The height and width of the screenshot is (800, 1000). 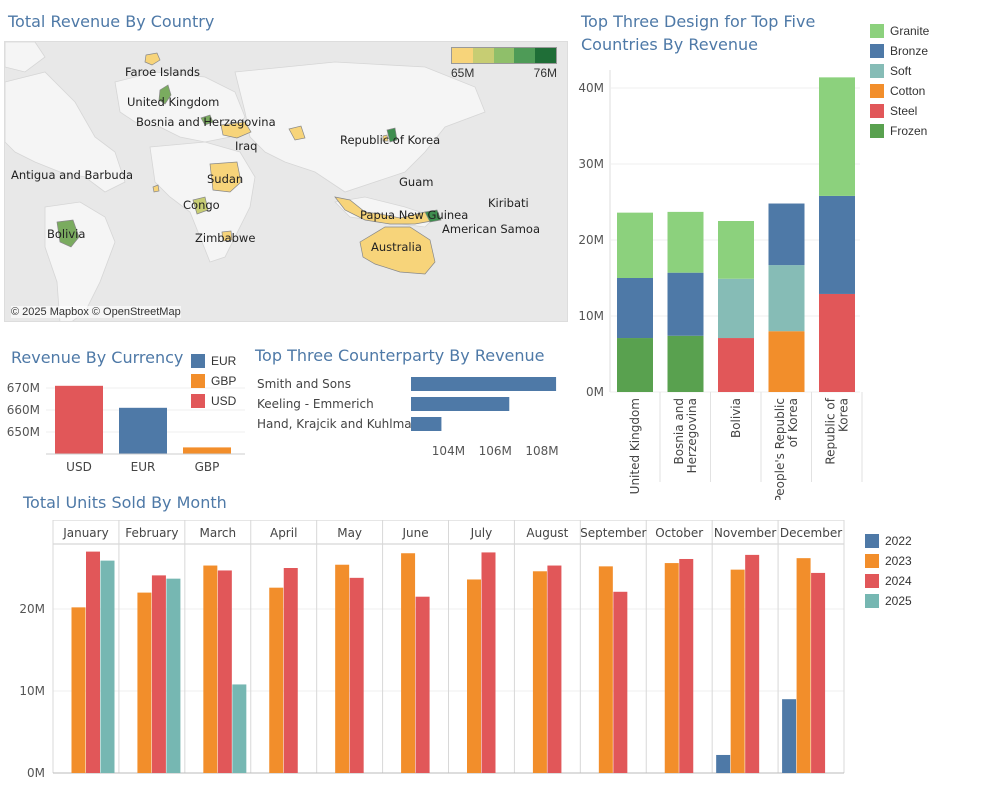 What do you see at coordinates (872, 581) in the screenshot?
I see `units-legend-item-swatch` at bounding box center [872, 581].